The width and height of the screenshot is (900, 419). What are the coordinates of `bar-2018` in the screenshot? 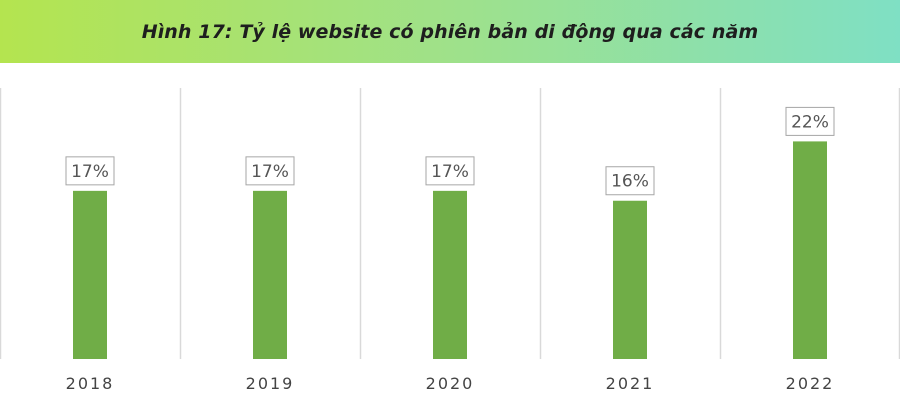 It's located at (90, 274).